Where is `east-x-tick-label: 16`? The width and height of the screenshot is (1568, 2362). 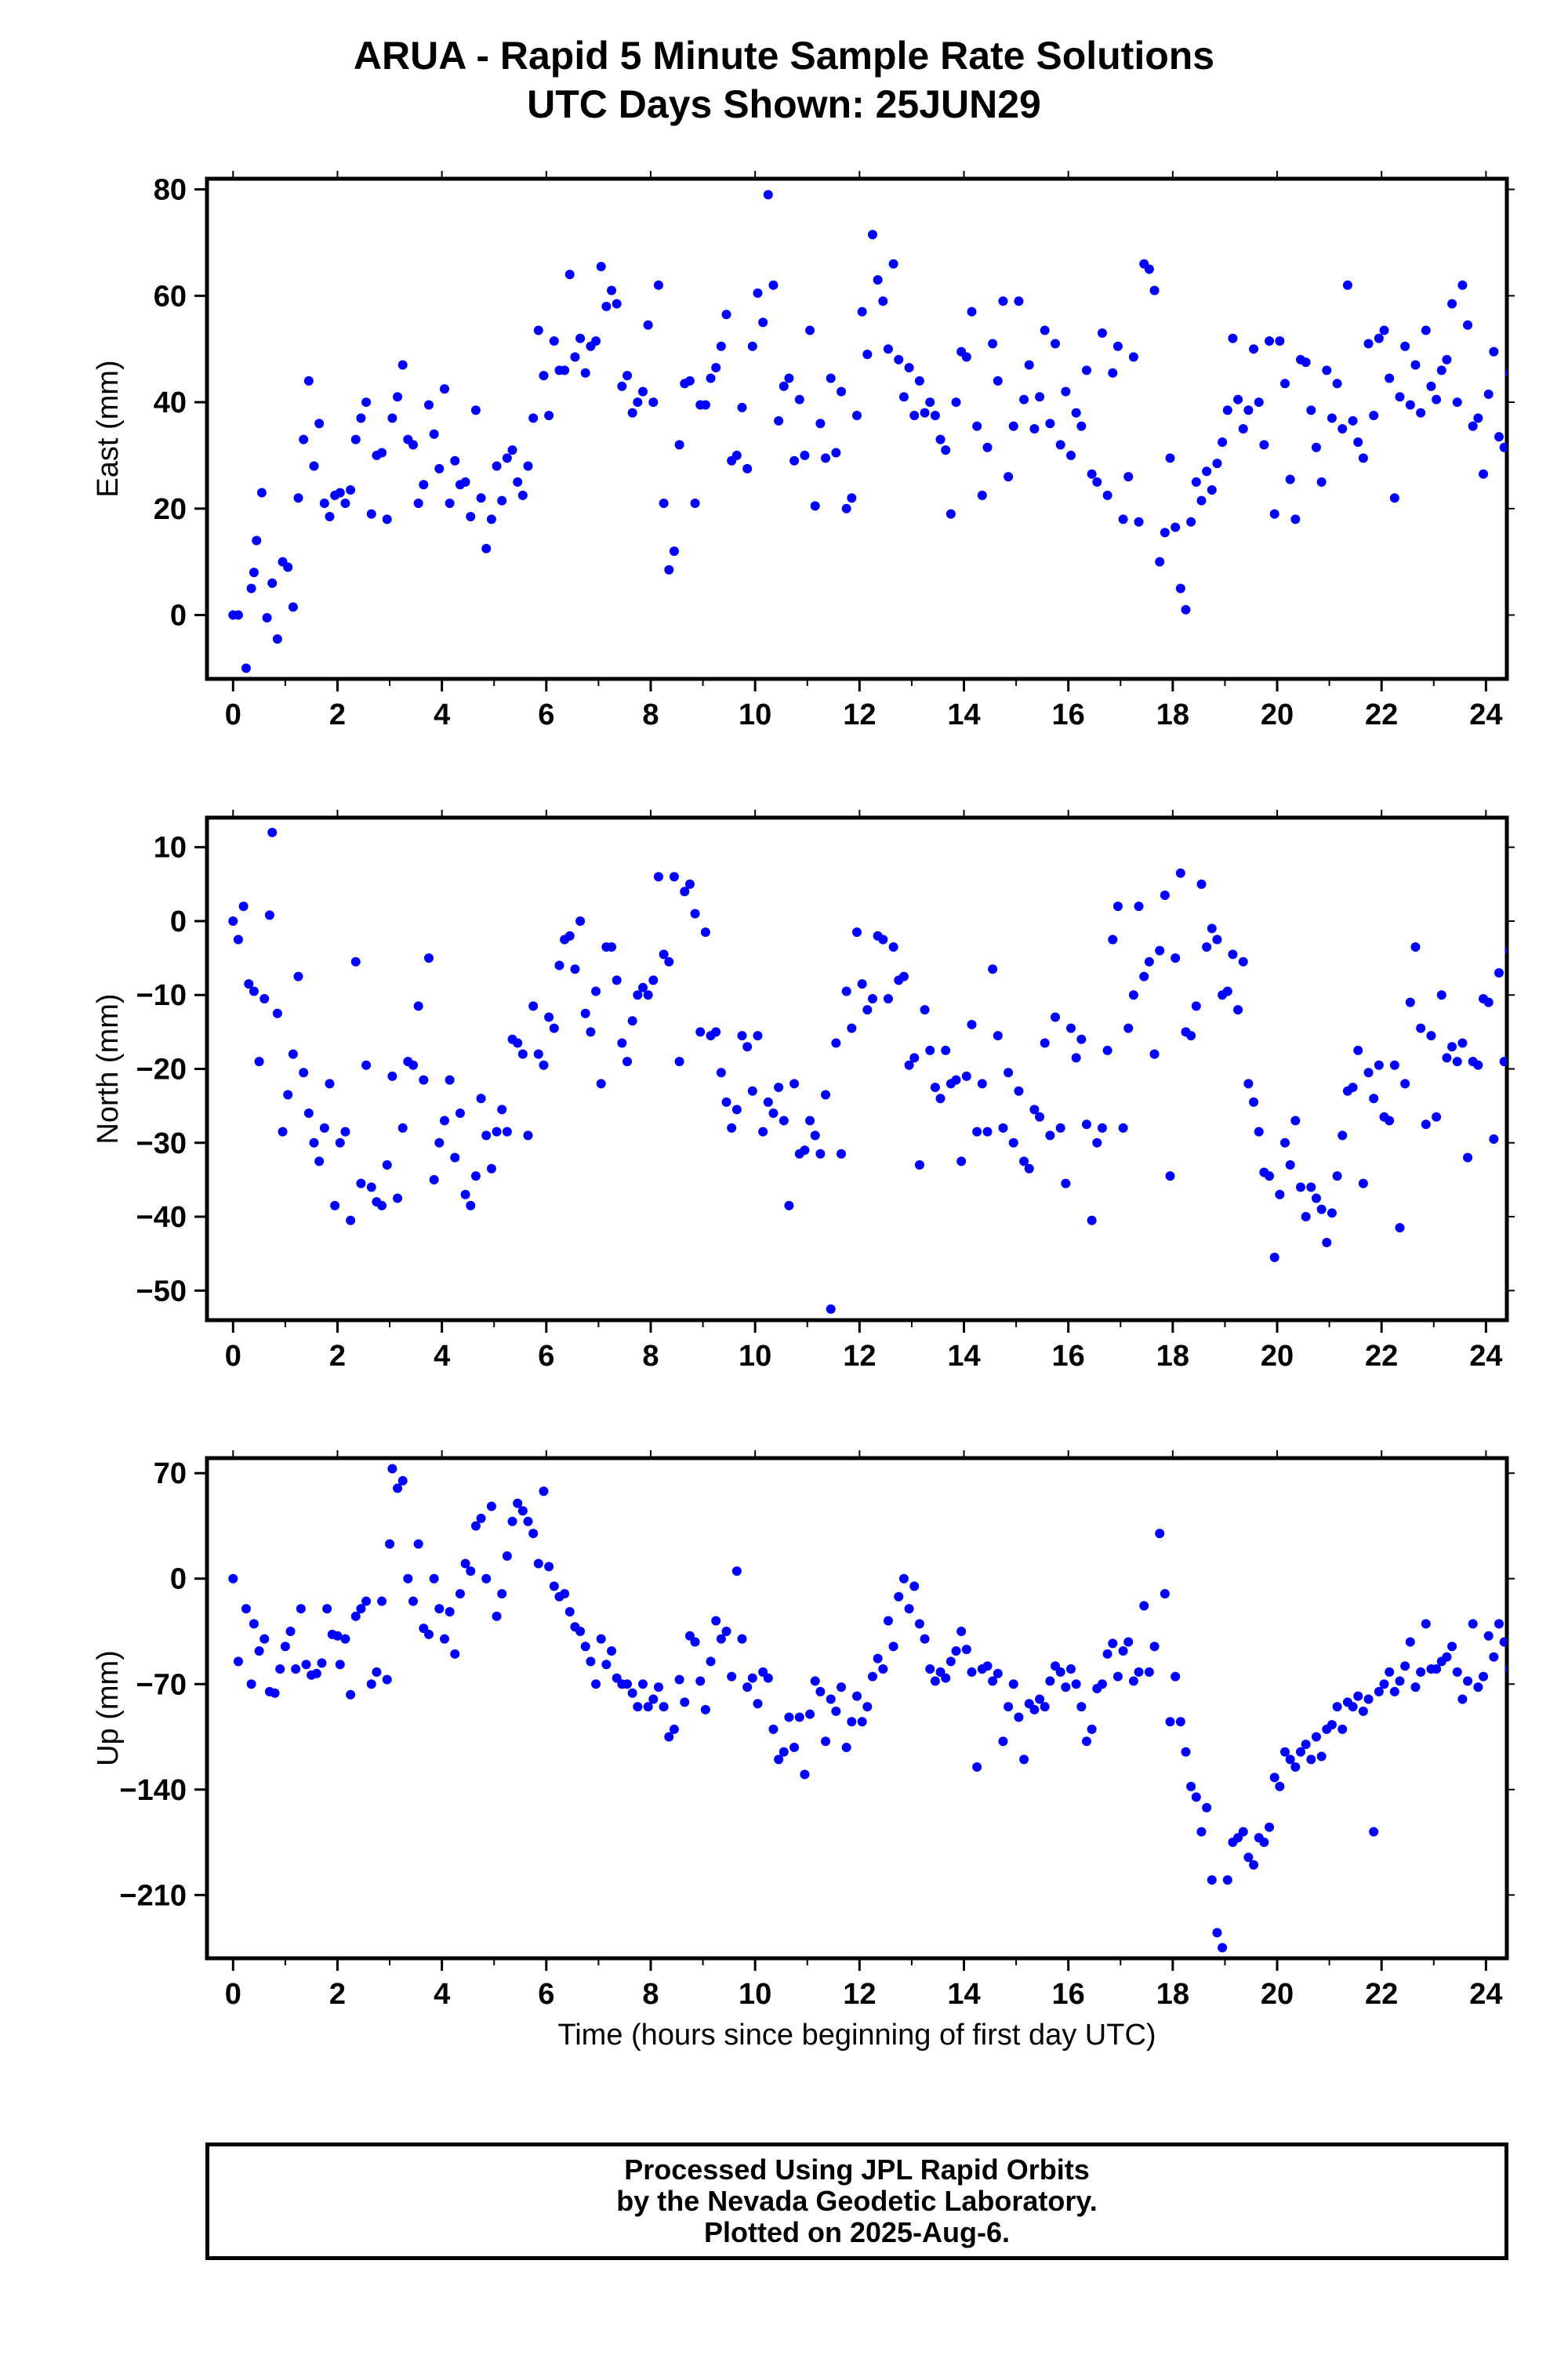
east-x-tick-label: 16 is located at coordinates (1068, 714).